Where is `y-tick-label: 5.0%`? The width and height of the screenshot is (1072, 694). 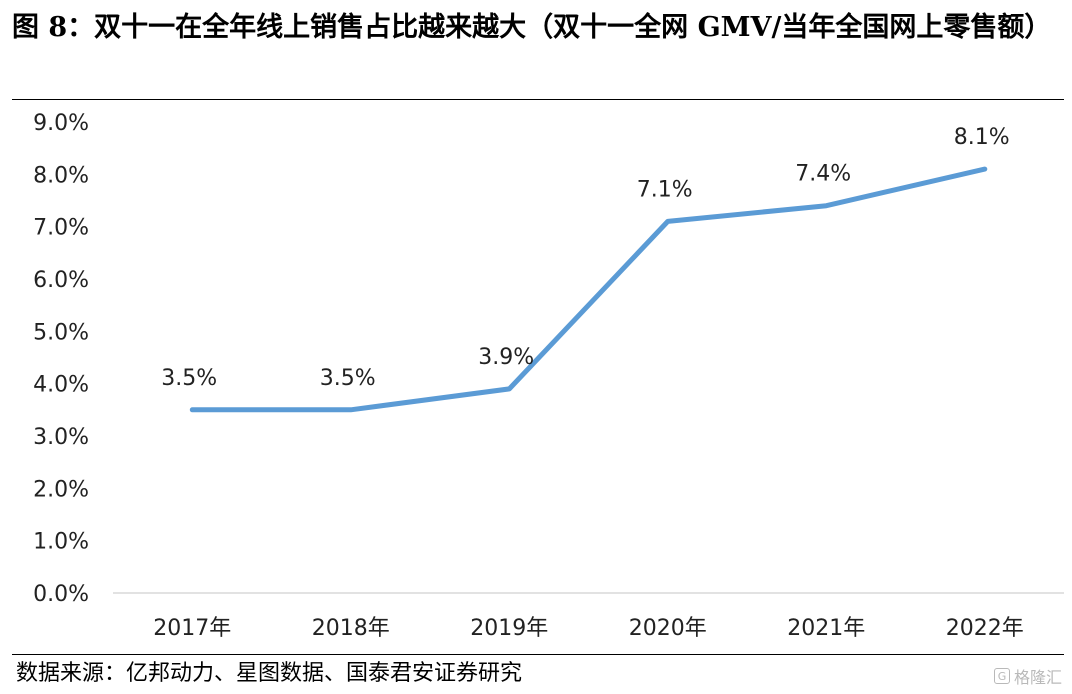
y-tick-label: 5.0% is located at coordinates (61, 332).